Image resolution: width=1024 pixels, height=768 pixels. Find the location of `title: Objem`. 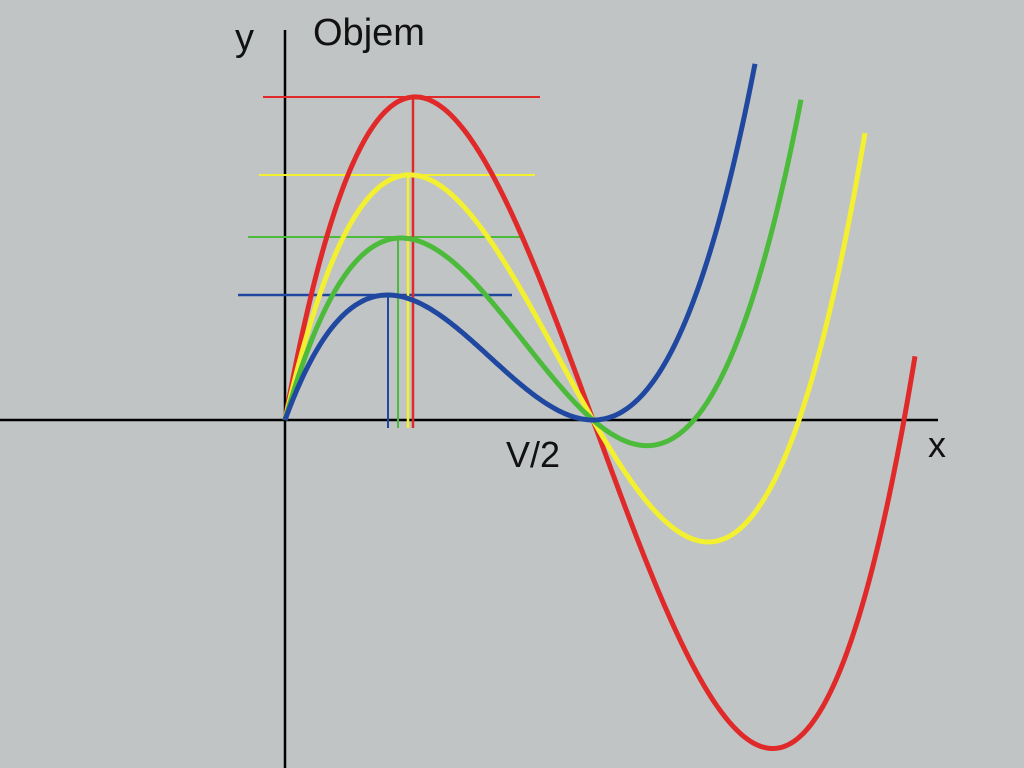

title: Objem is located at coordinates (369, 33).